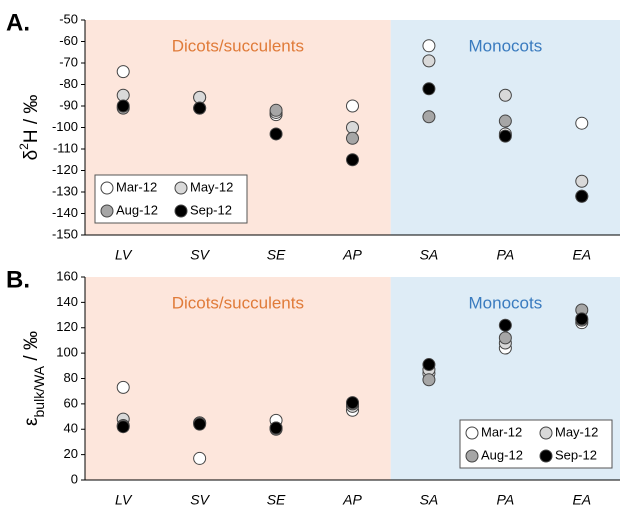 This screenshot has width=627, height=512. What do you see at coordinates (71, 402) in the screenshot?
I see `y-tick-label: 60` at bounding box center [71, 402].